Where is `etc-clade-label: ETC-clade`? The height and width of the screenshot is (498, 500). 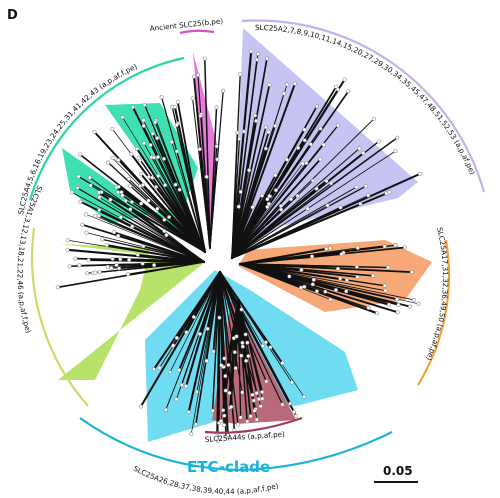
etc-clade-label: ETC-clade is located at coordinates (228, 467).